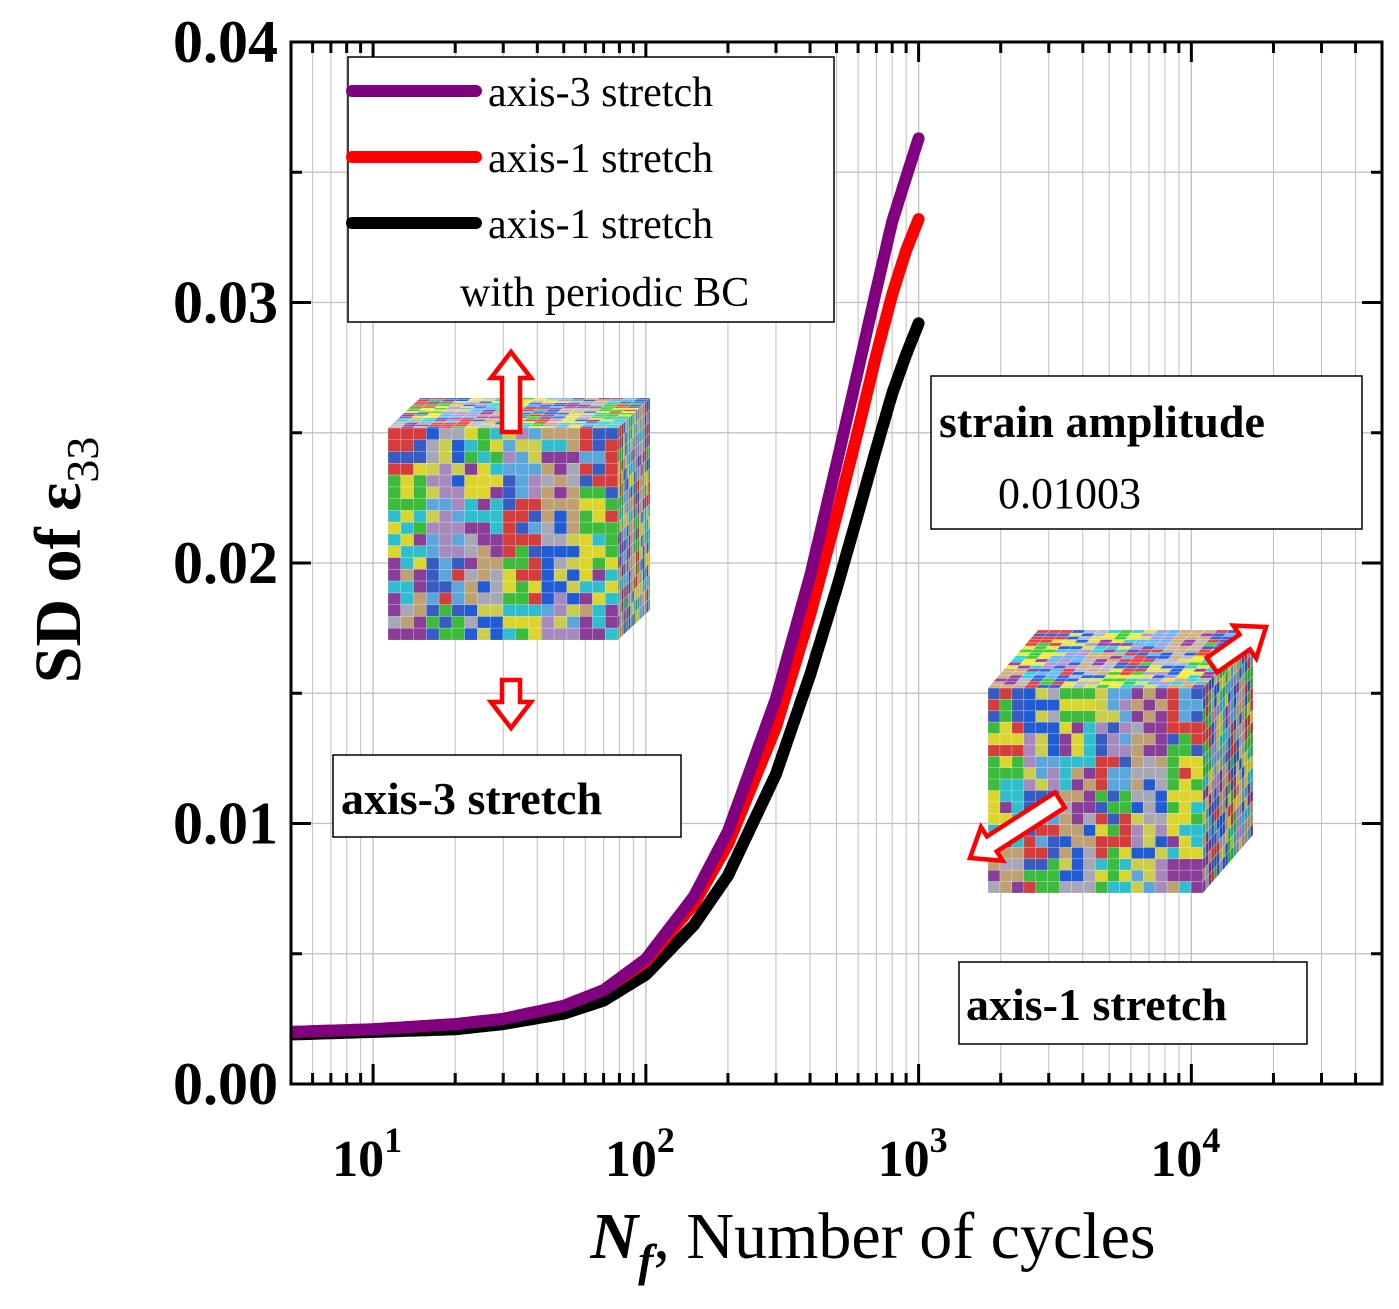  What do you see at coordinates (872, 1243) in the screenshot?
I see `x-axis-title: Nf, Number of cycles` at bounding box center [872, 1243].